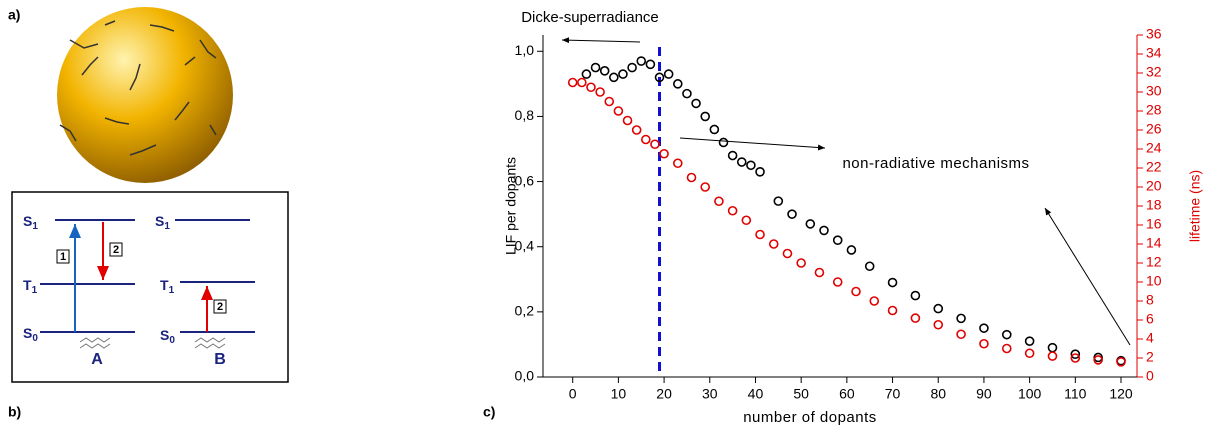 The height and width of the screenshot is (433, 1210). What do you see at coordinates (847, 394) in the screenshot?
I see `x-tick-label: 60` at bounding box center [847, 394].